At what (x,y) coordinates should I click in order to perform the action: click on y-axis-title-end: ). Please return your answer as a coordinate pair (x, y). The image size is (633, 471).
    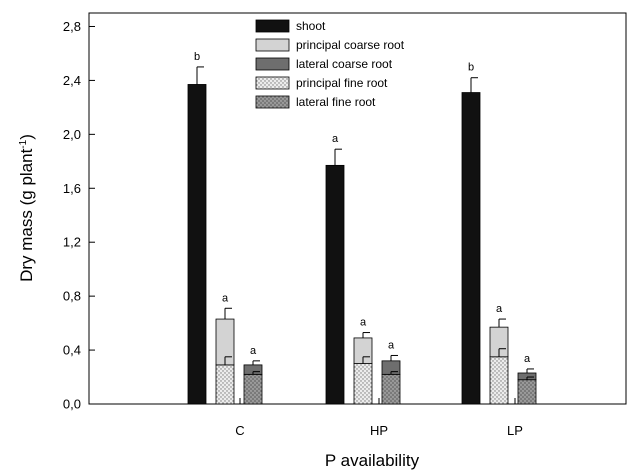
    Looking at the image, I should click on (26, 137).